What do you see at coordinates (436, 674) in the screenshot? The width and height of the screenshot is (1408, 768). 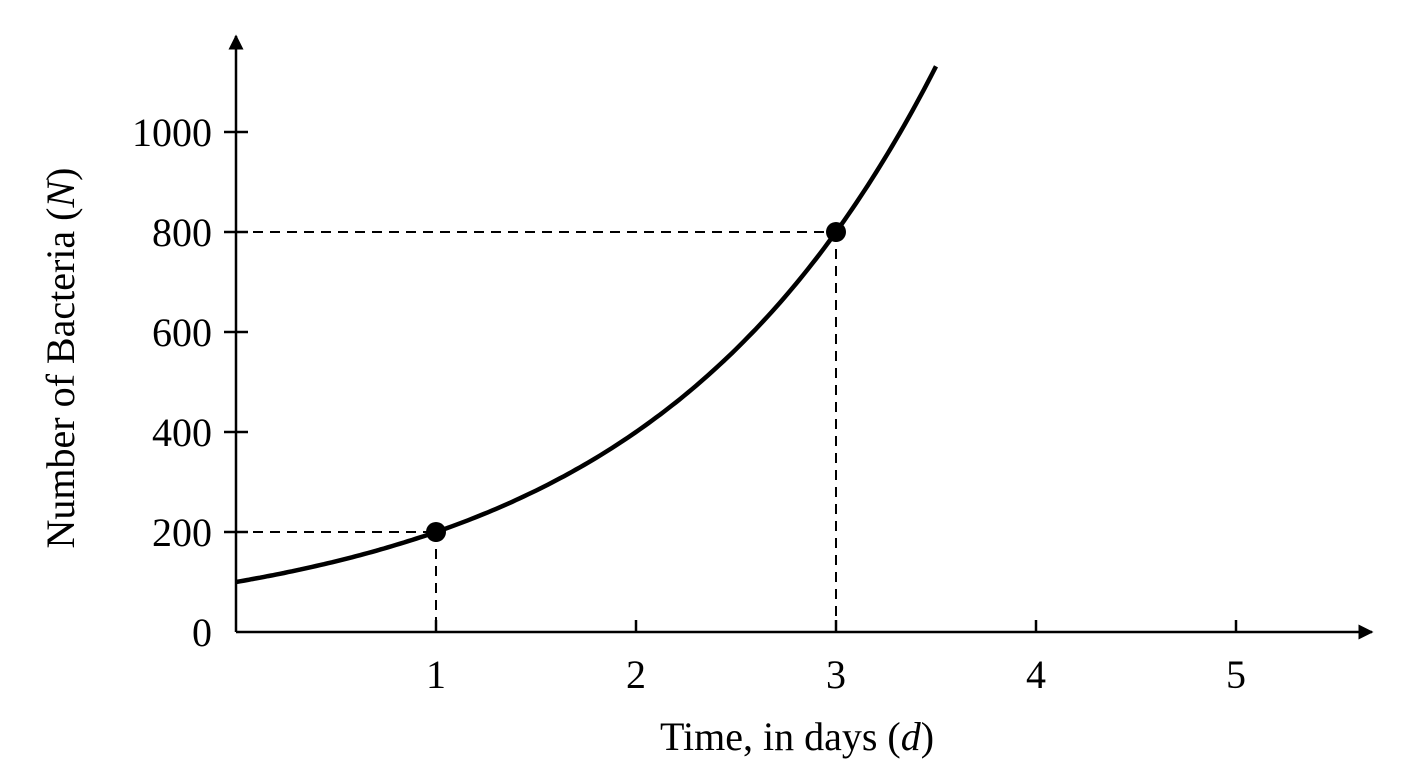 I see `x-tick-label: 1` at bounding box center [436, 674].